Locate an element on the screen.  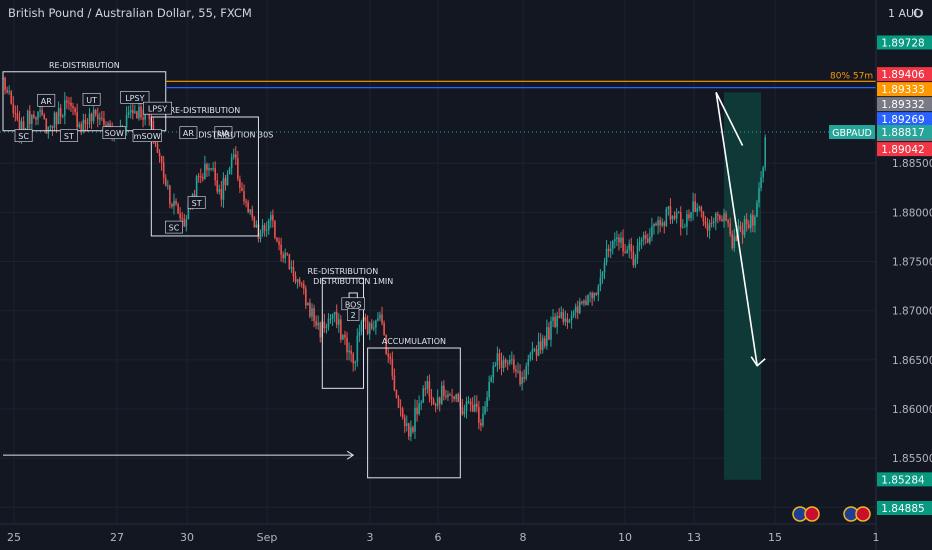
phase-label: LPSY is located at coordinates (134, 98).